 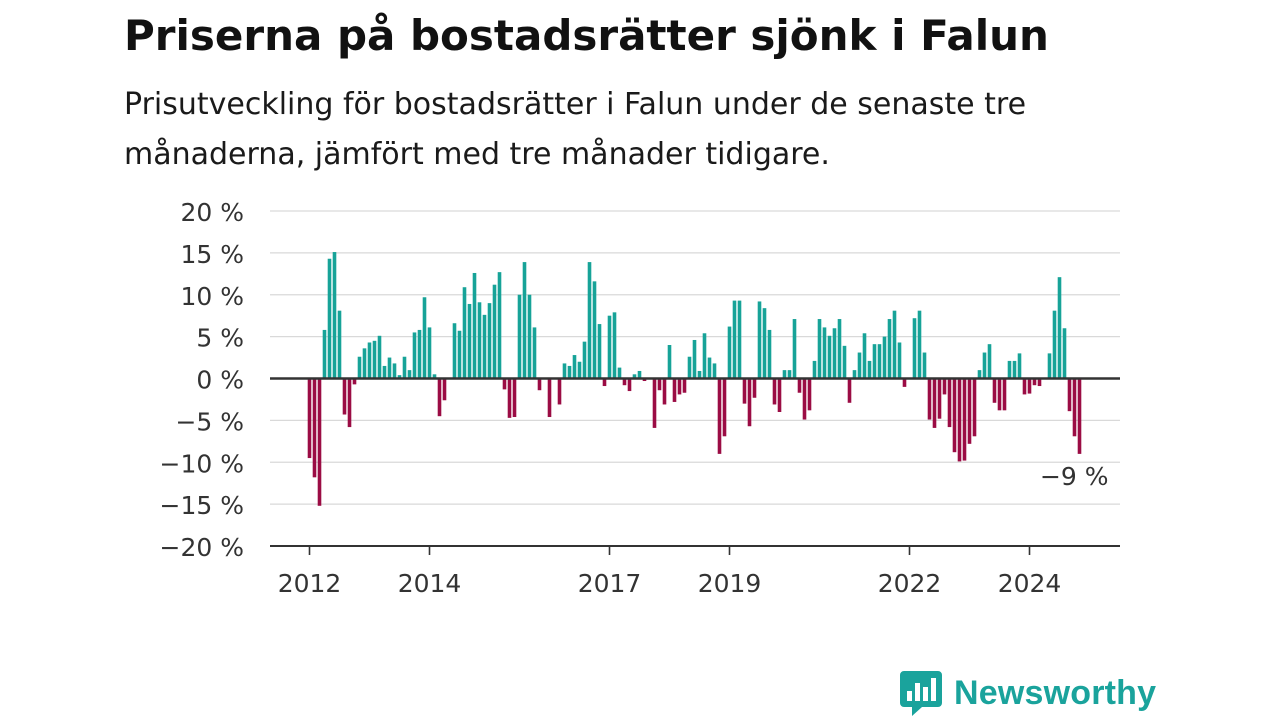 I want to click on y-tick-label: 20 %, so click(x=212, y=212).